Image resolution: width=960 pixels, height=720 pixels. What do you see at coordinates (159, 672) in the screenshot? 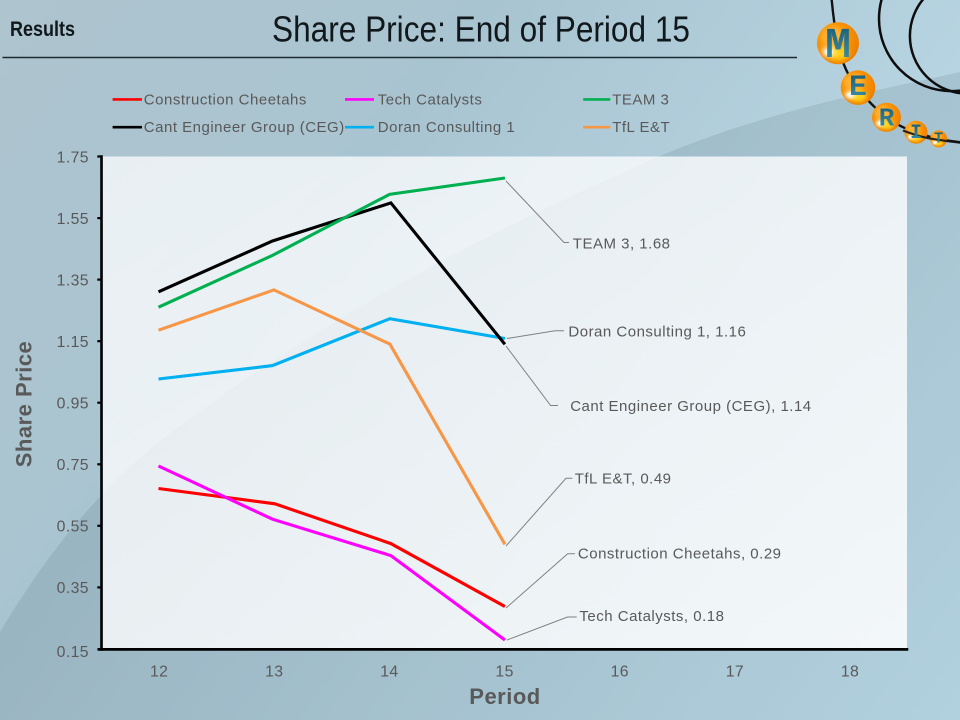
I see `svg-text: 12` at bounding box center [159, 672].